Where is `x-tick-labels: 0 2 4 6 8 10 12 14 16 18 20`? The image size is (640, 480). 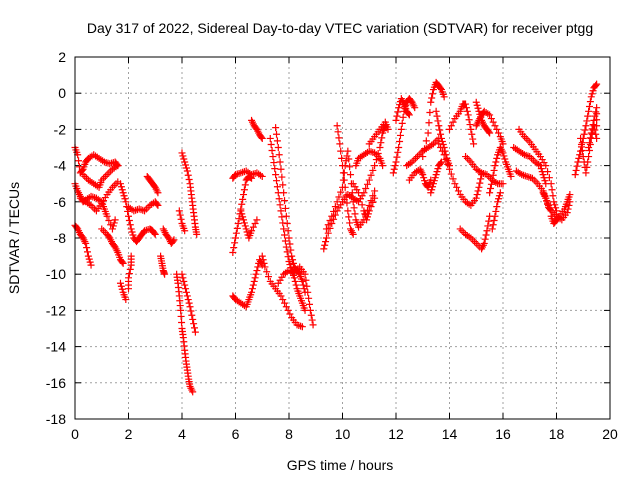 x-tick-labels: 0 2 4 6 8 10 12 14 16 18 20 is located at coordinates (344, 434).